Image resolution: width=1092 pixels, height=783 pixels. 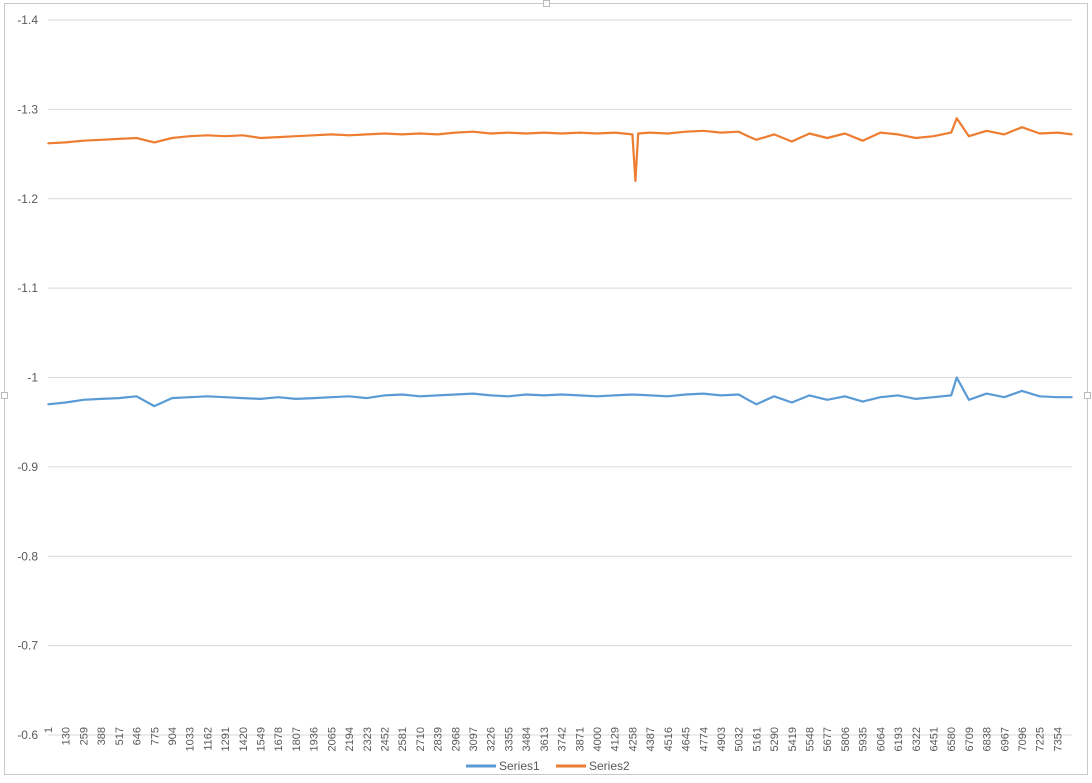 I want to click on y-tick-label: -1.3, so click(x=27, y=109).